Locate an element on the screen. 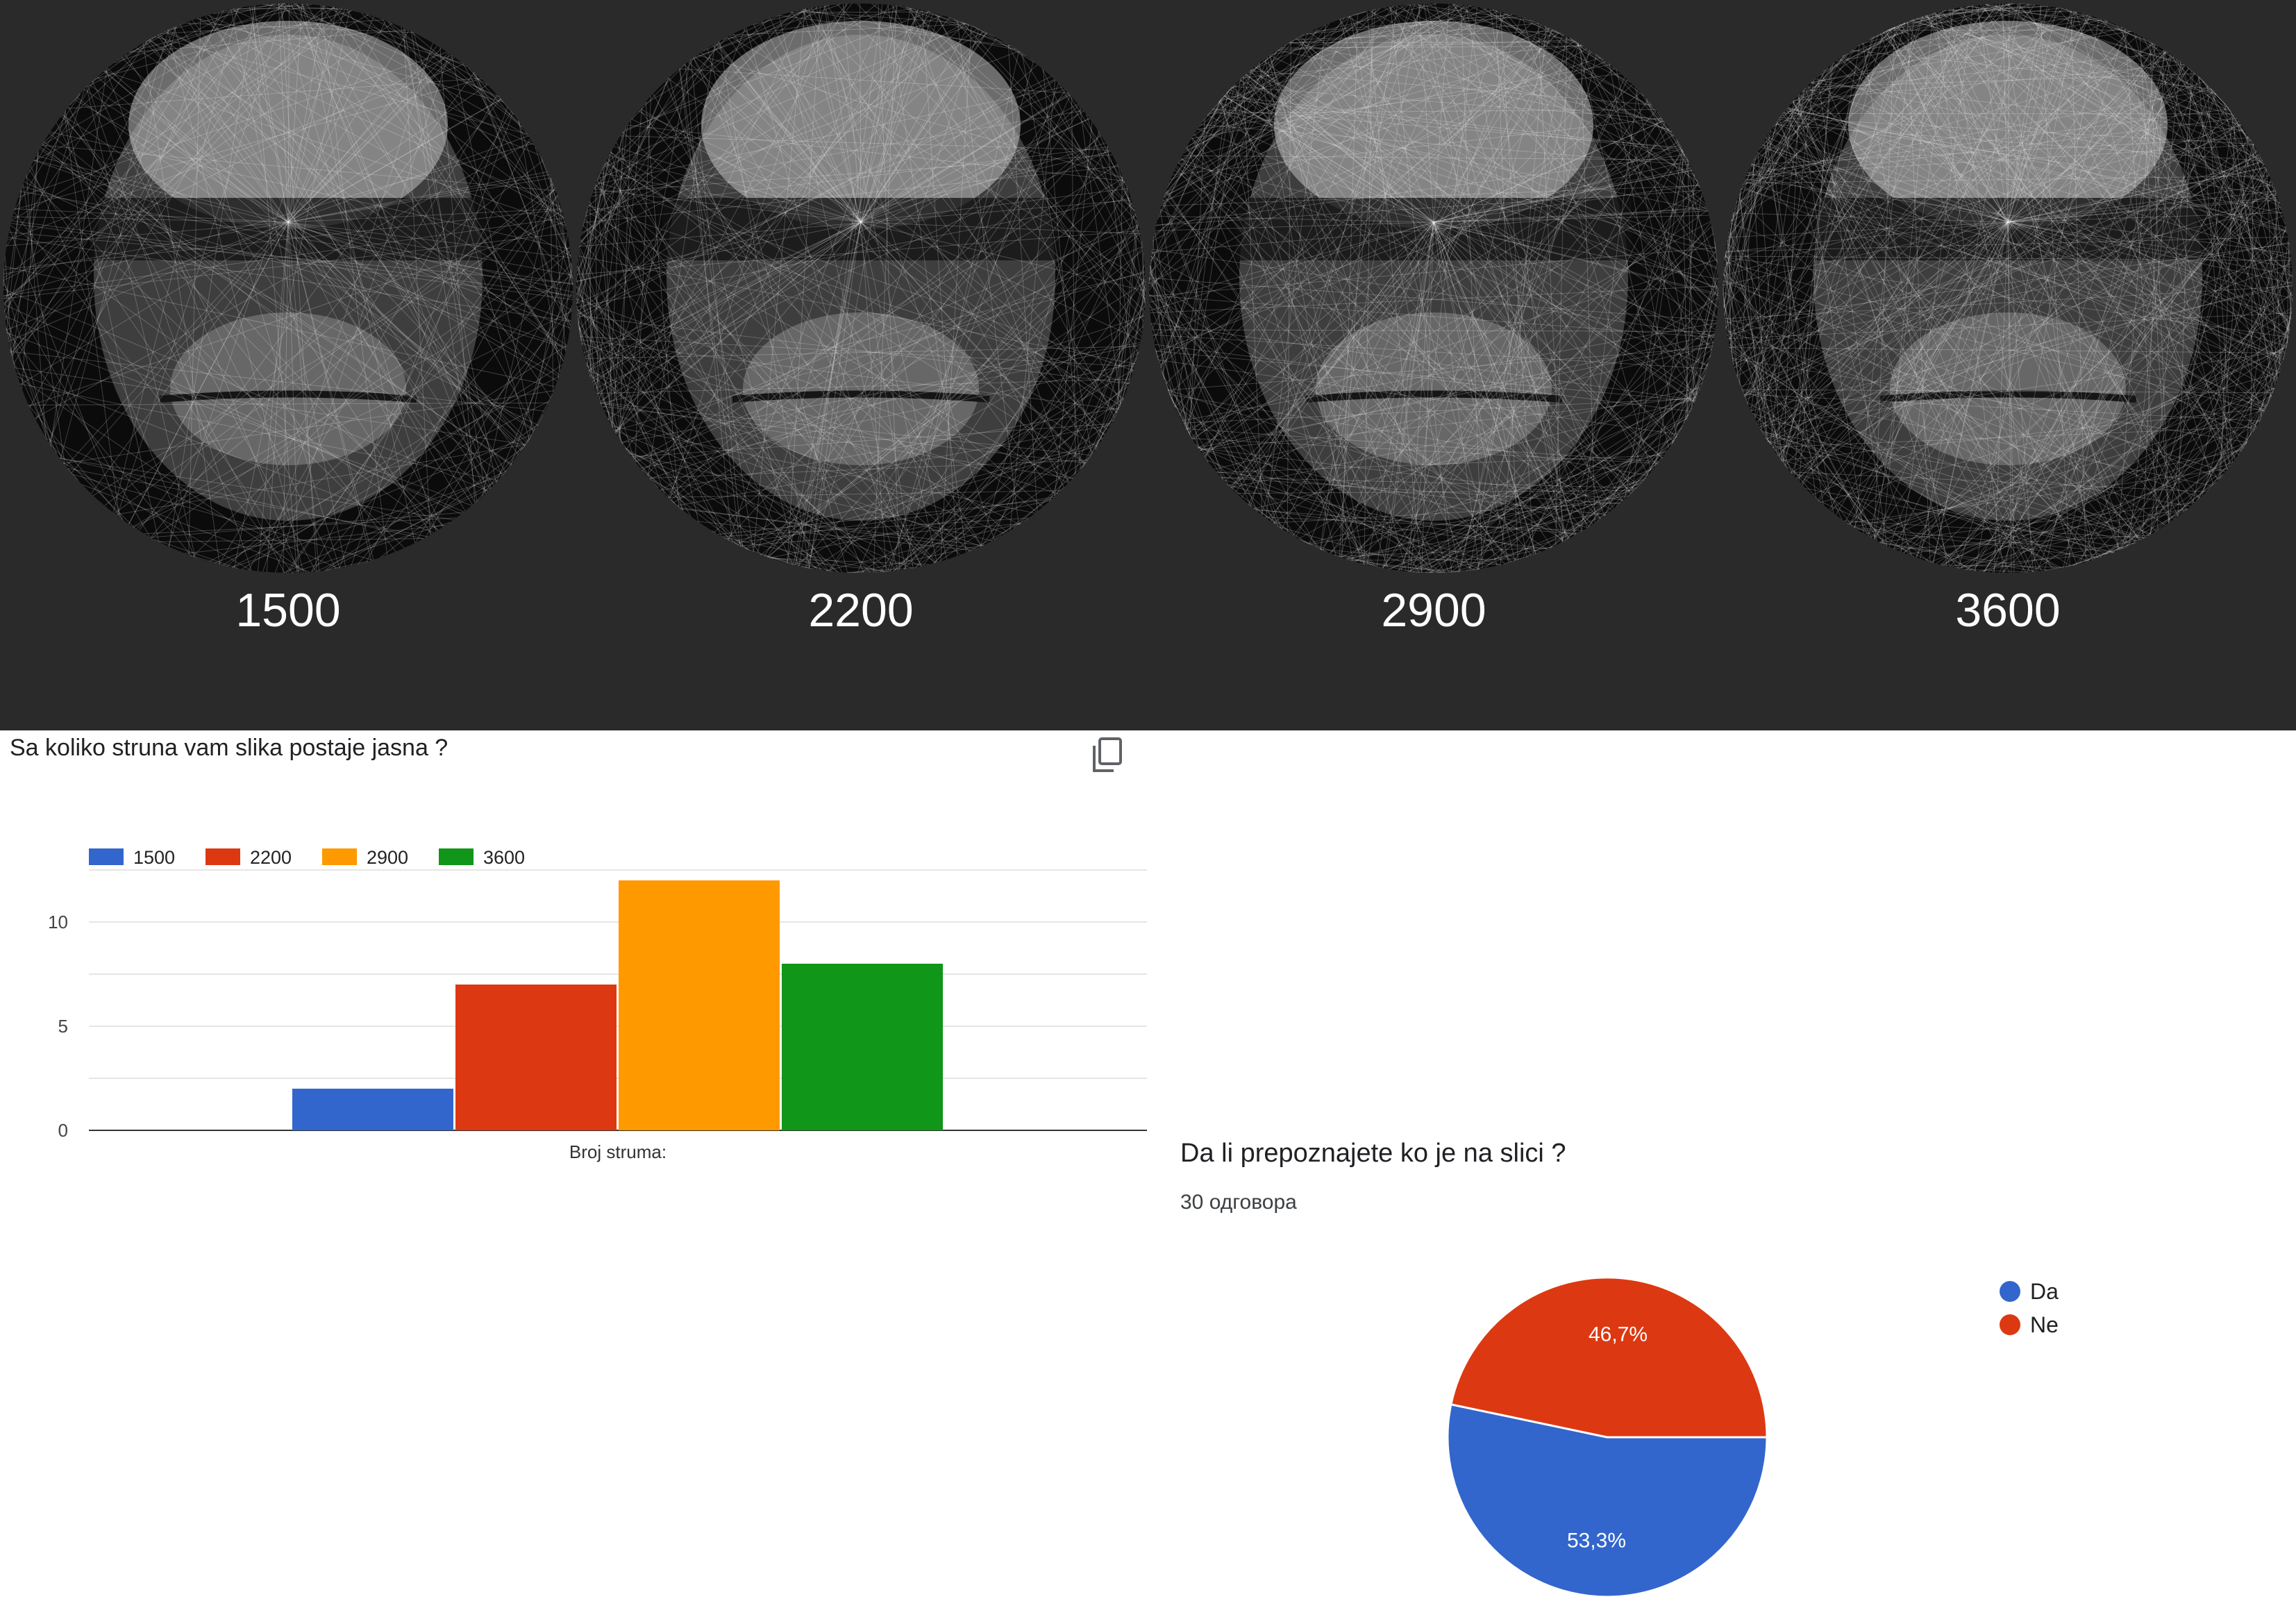  legend-label: 1500 is located at coordinates (154, 858).